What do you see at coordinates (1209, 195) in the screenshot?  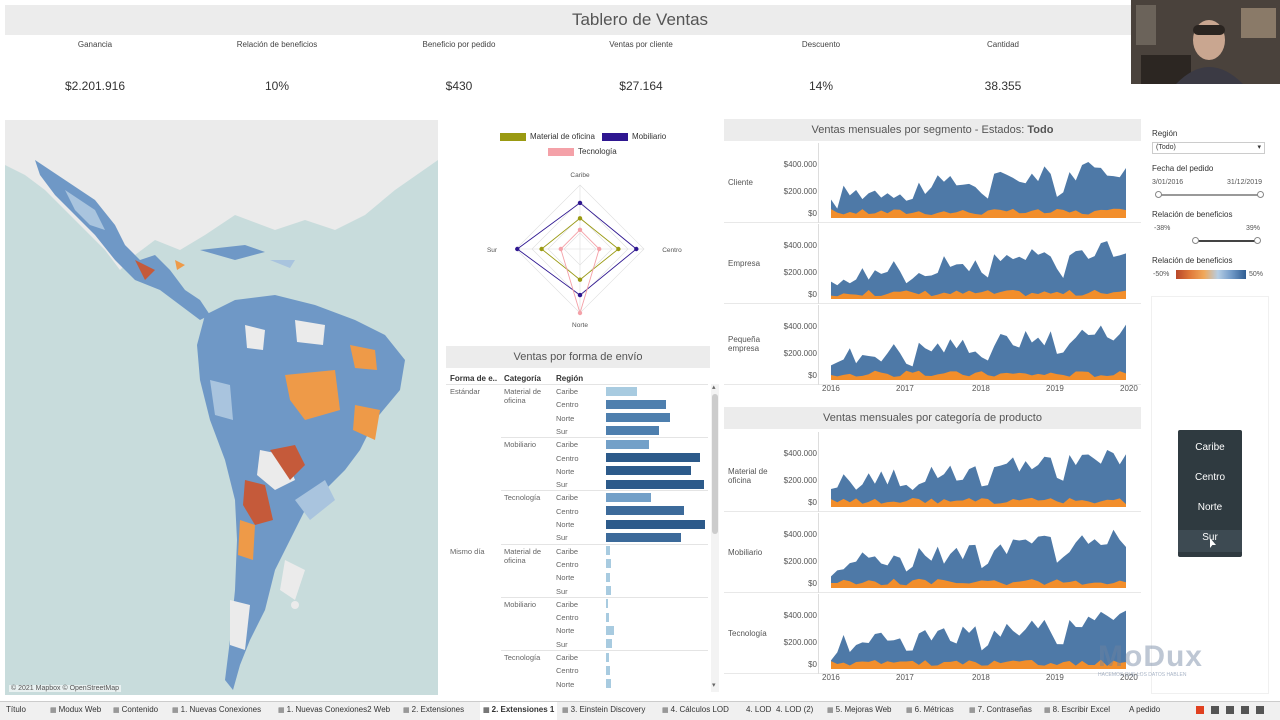 I see `date-slider-track` at bounding box center [1209, 195].